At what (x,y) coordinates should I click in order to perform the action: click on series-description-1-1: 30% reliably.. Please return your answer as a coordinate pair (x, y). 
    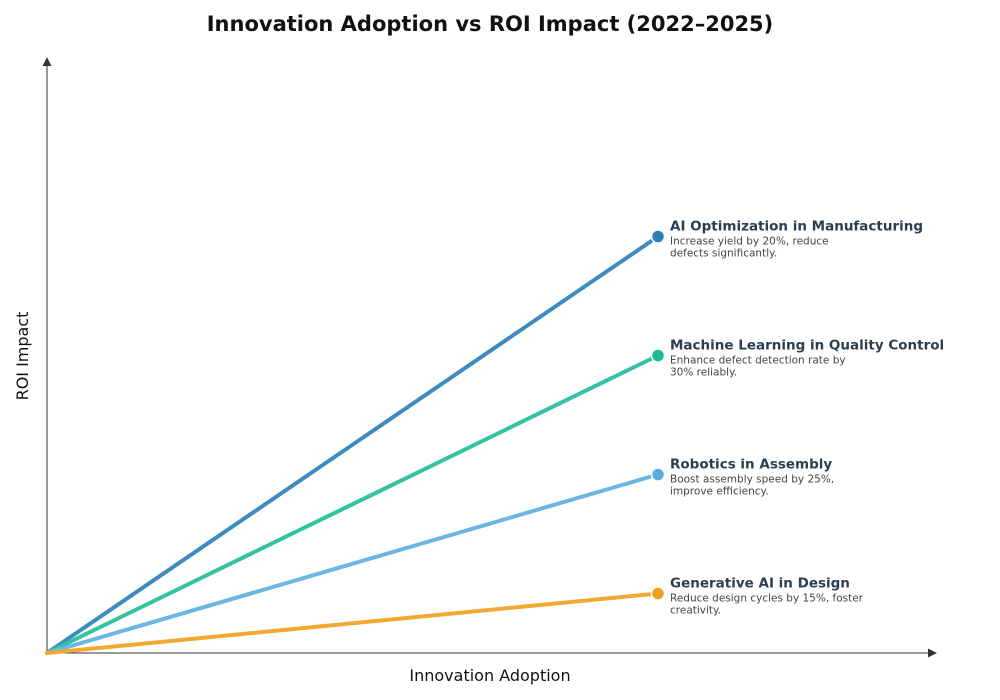
    Looking at the image, I should click on (703, 373).